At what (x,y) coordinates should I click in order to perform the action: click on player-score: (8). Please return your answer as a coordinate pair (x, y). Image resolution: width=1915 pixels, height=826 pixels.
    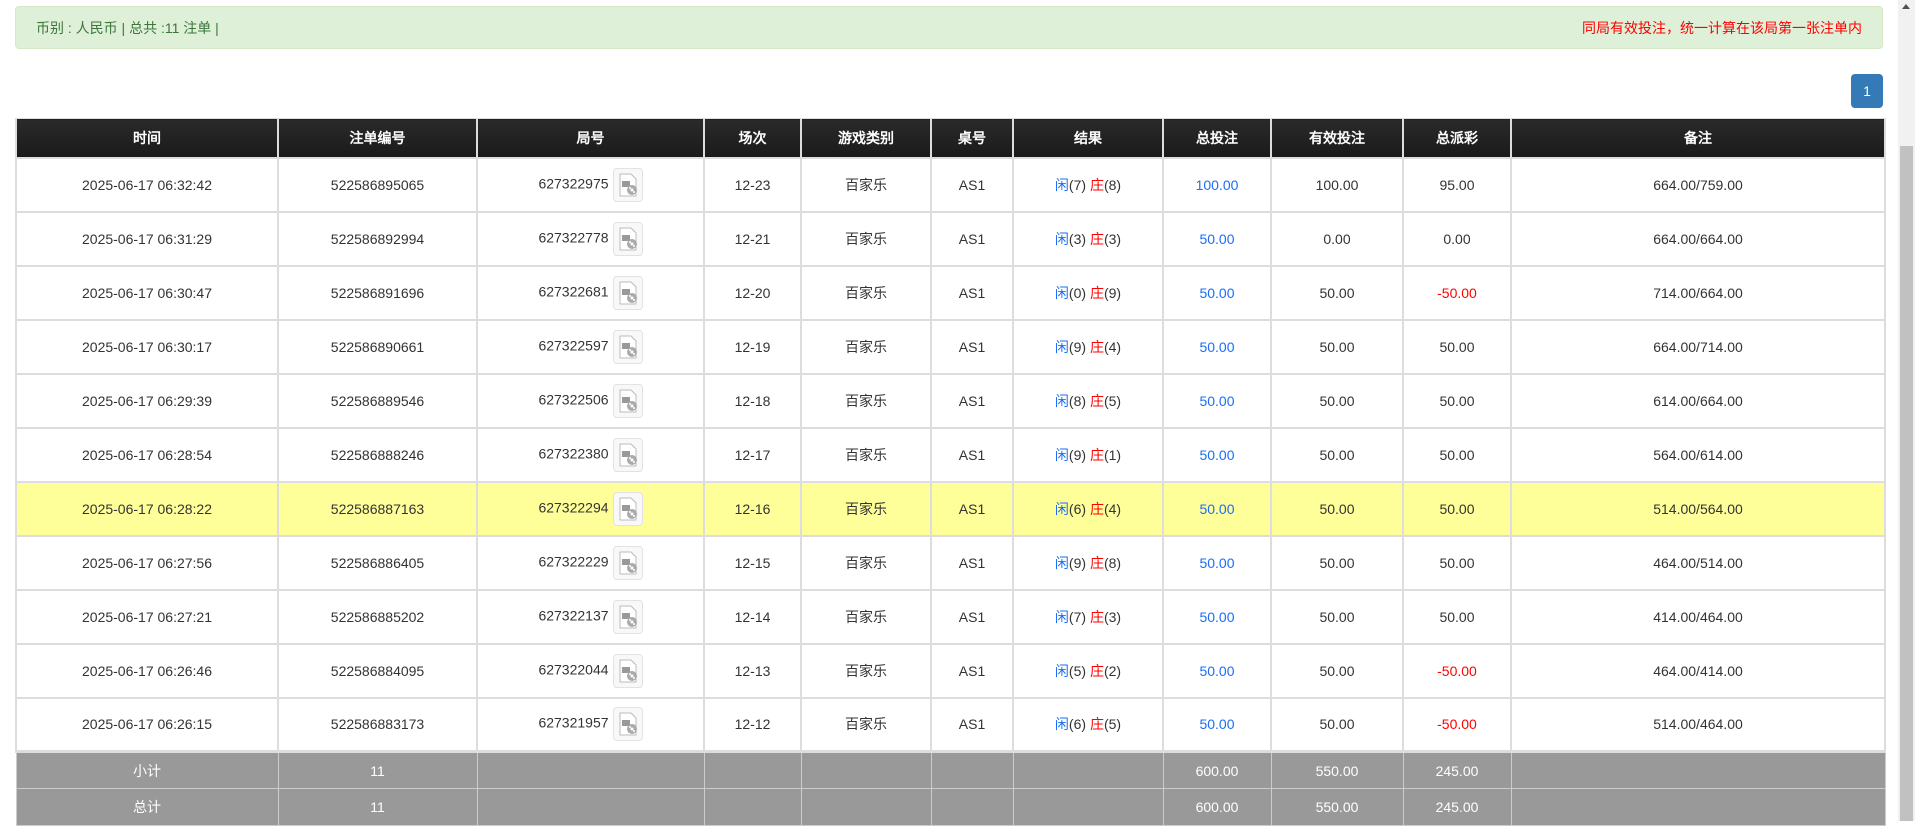
    Looking at the image, I should click on (1077, 400).